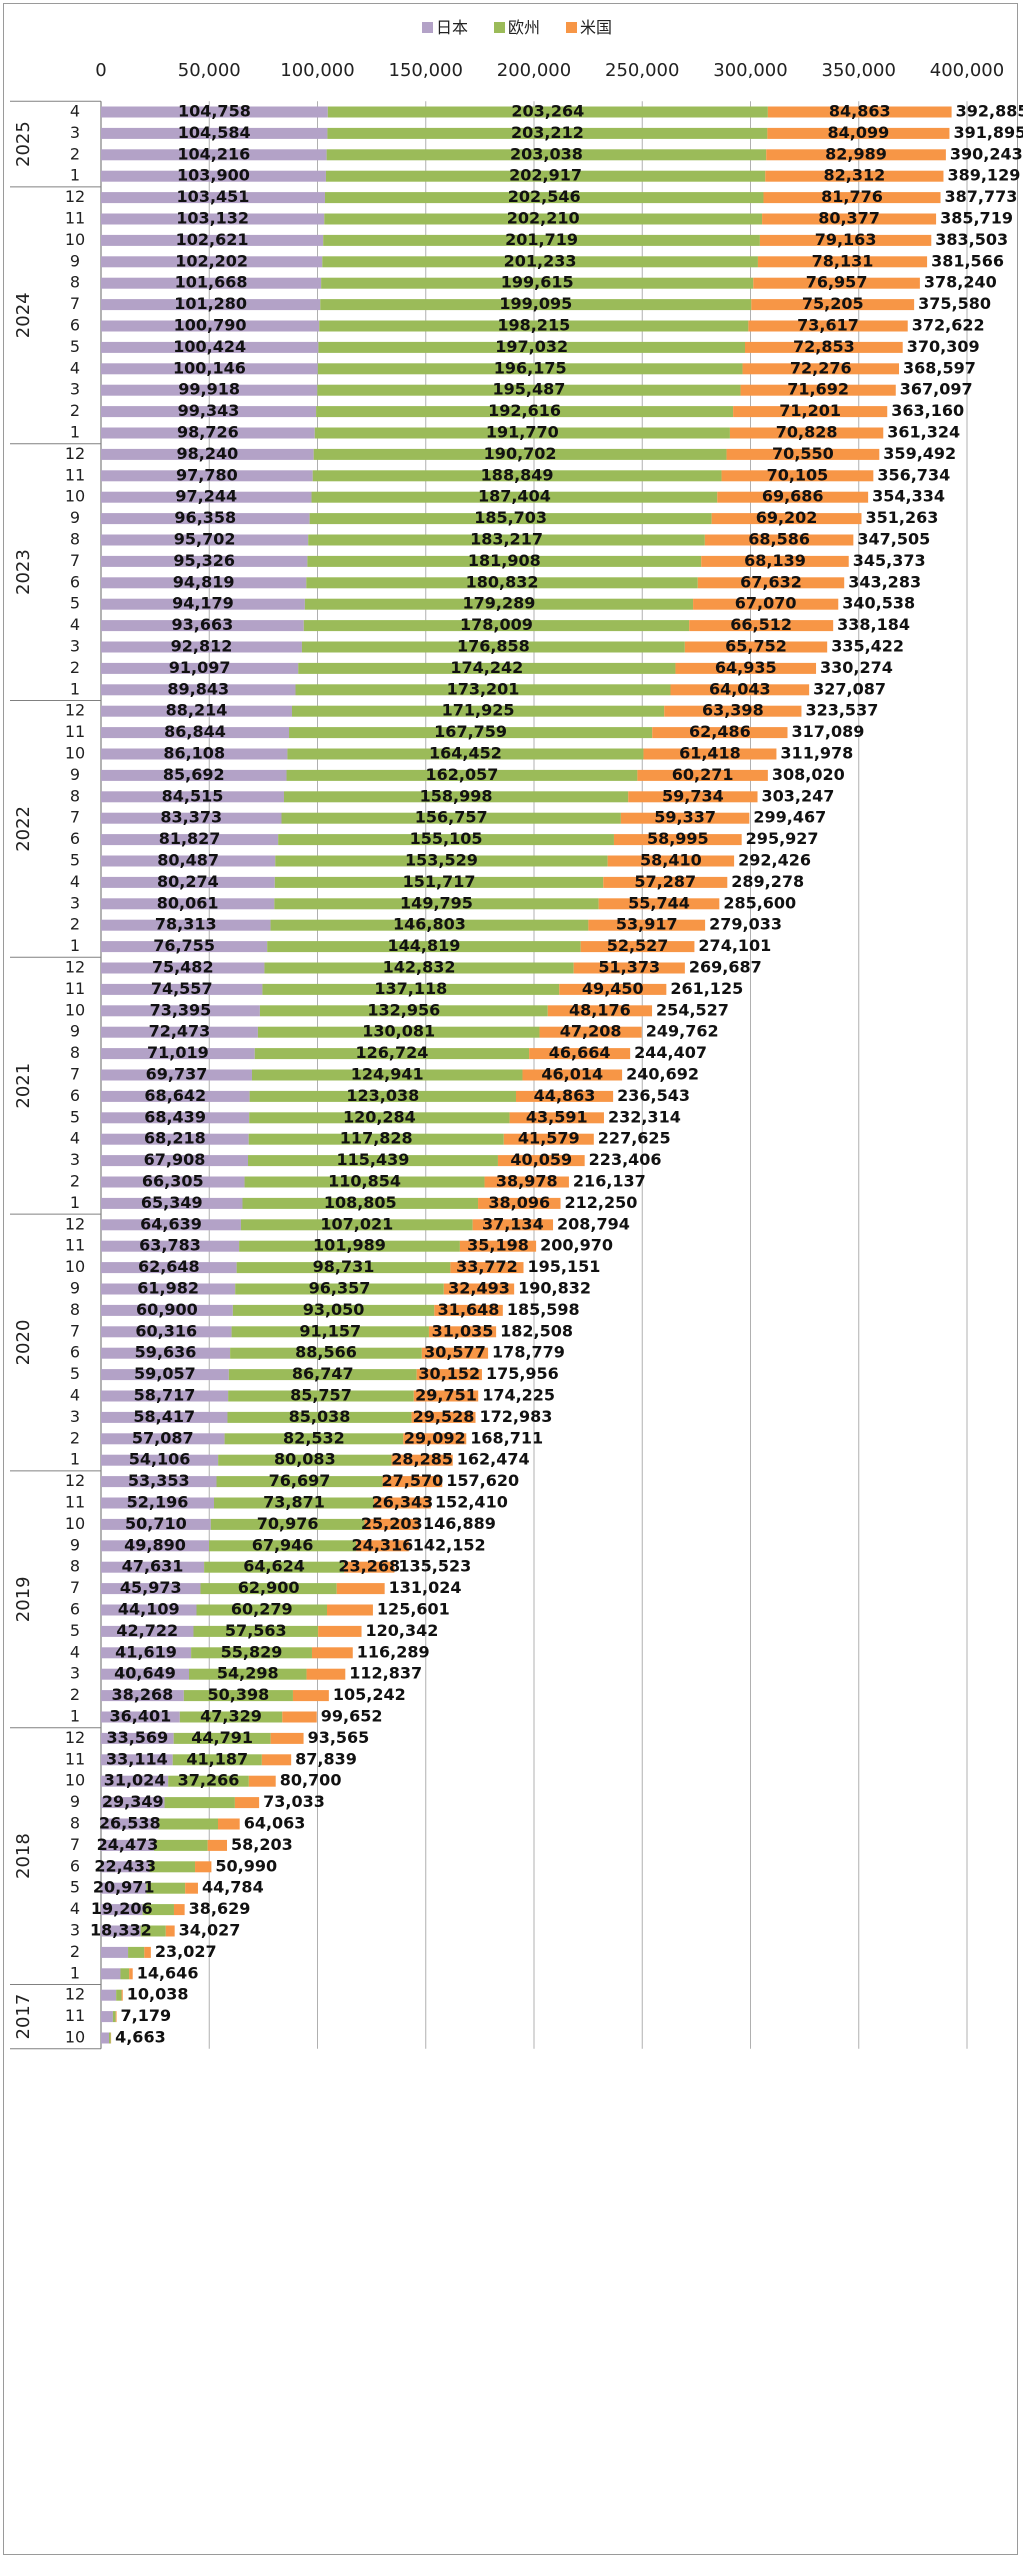  I want to click on data-label-europe: 64,624, so click(274, 1566).